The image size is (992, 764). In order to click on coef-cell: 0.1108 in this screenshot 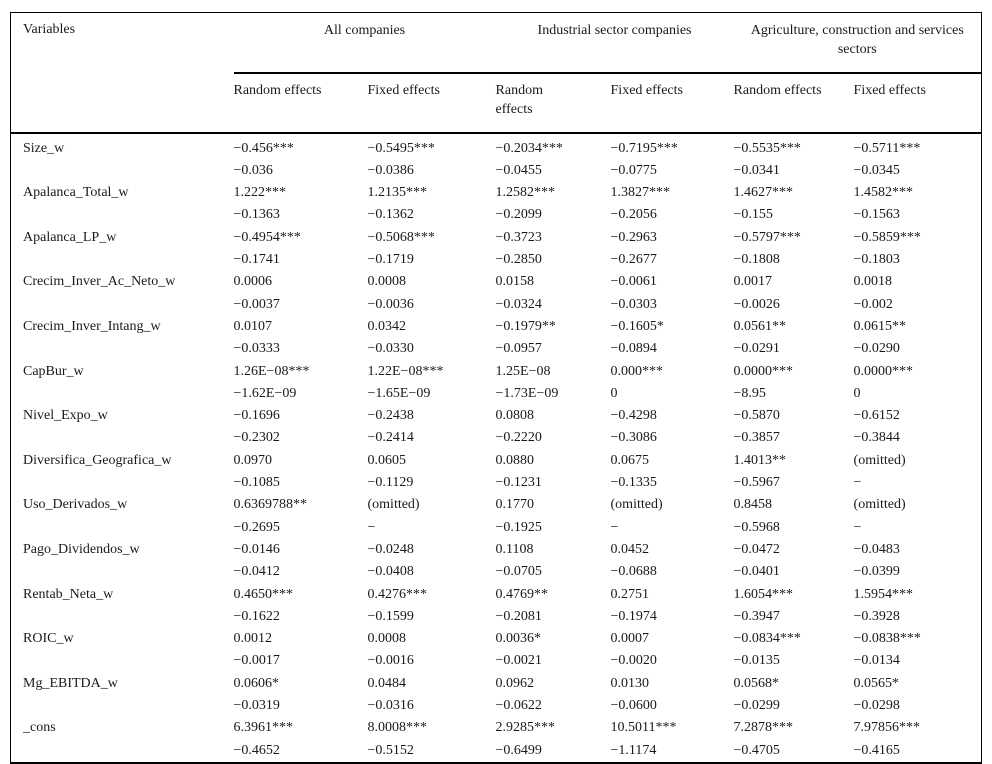, I will do `click(514, 549)`.